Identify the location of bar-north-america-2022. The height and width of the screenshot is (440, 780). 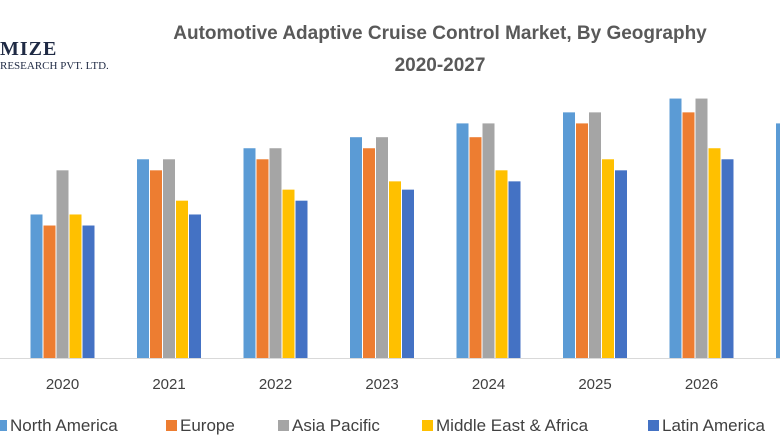
(249, 253).